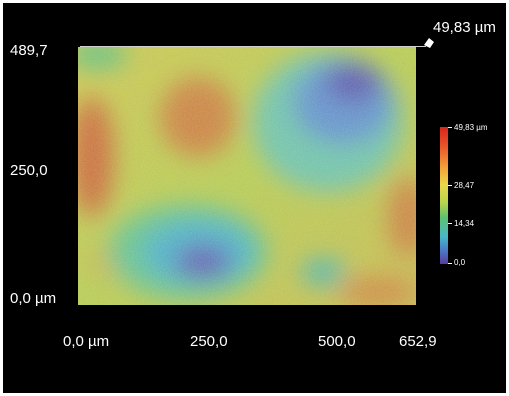  What do you see at coordinates (29, 170) in the screenshot?
I see `y-axis-mid-label: 250,0` at bounding box center [29, 170].